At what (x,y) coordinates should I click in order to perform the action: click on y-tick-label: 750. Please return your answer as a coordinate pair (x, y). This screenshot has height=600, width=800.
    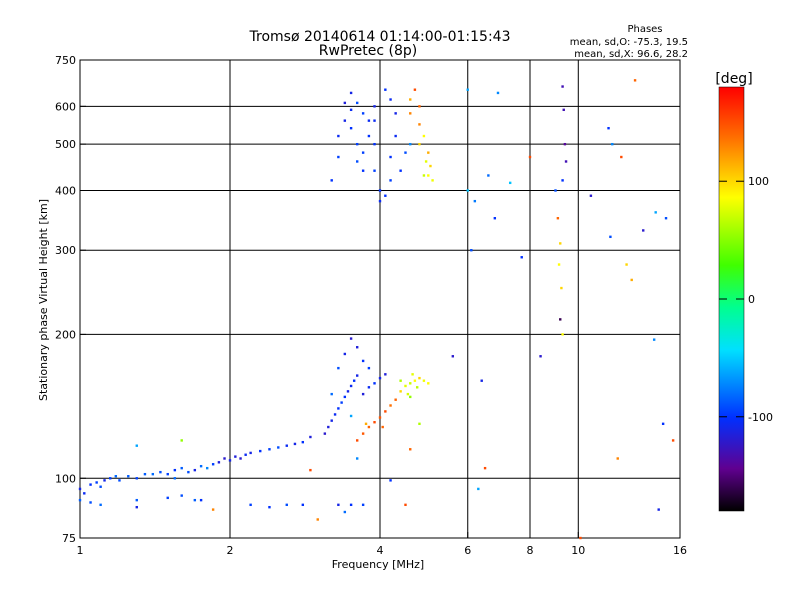
    Looking at the image, I should click on (65, 60).